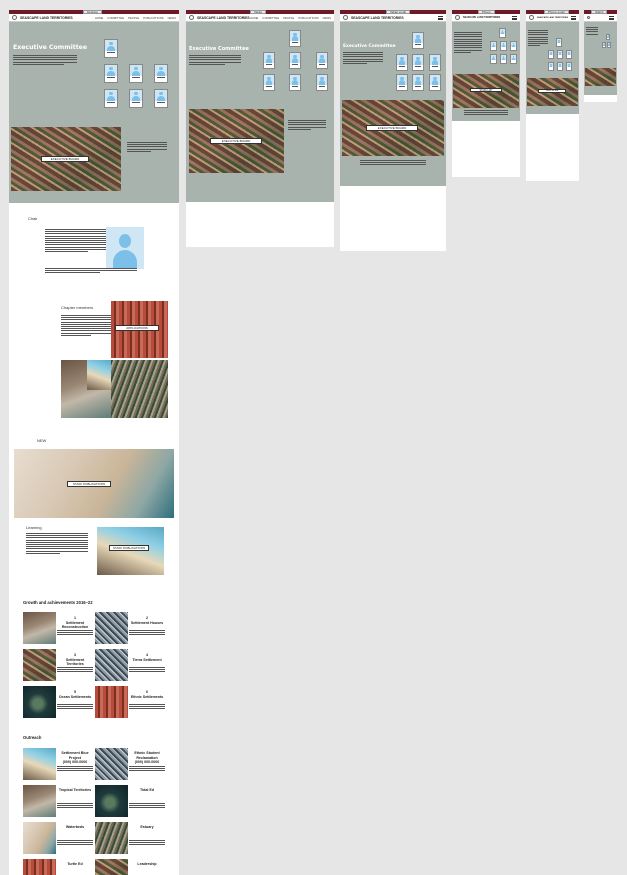 Image resolution: width=627 pixels, height=875 pixels. What do you see at coordinates (50, 47) in the screenshot?
I see `page-title: Executive Committee` at bounding box center [50, 47].